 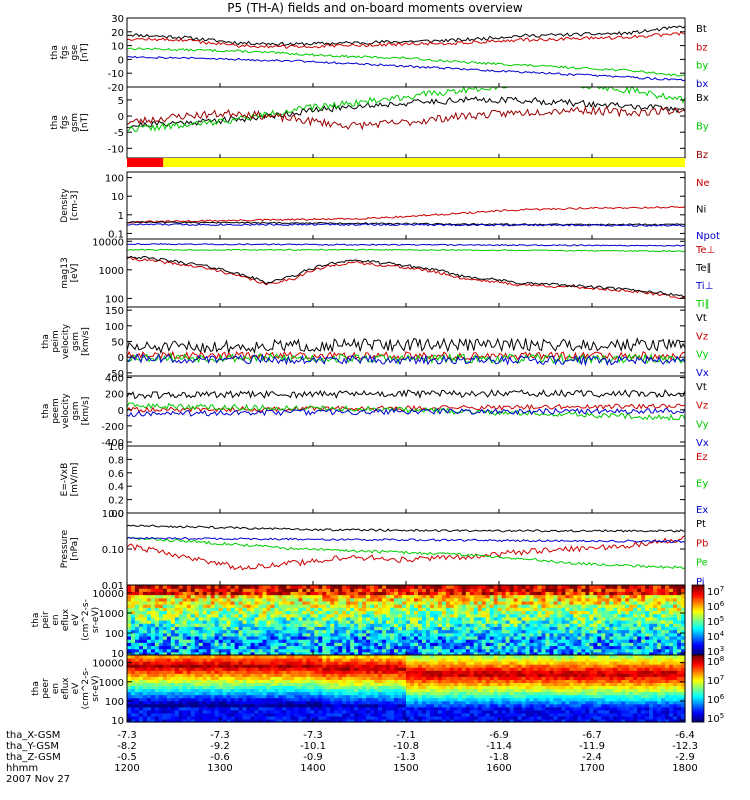 What do you see at coordinates (121, 411) in the screenshot?
I see `y-tick-label: 0` at bounding box center [121, 411].